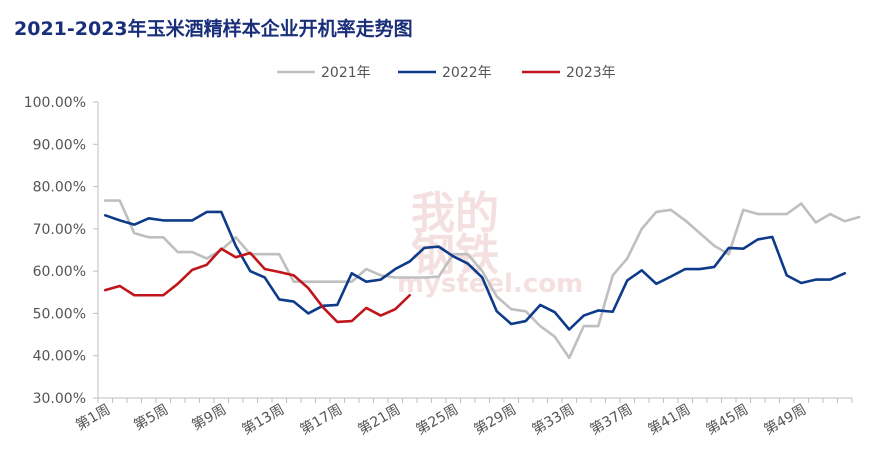 This screenshot has height=472, width=886. Describe the element at coordinates (669, 420) in the screenshot. I see `x-tick-label: 第41周` at that location.